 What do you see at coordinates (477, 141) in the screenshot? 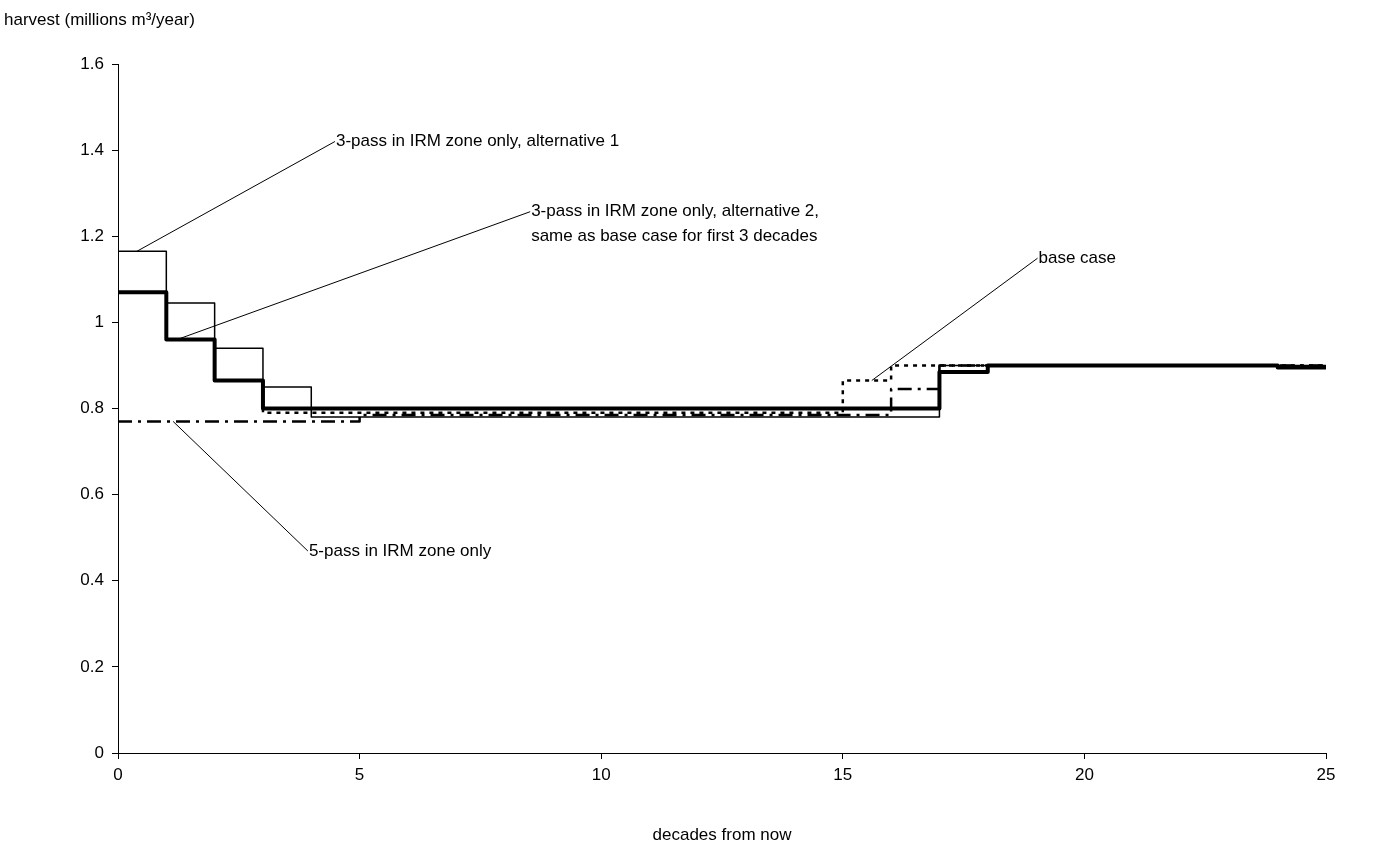
I see `annotation: 3-pass in IRM zone only, alternative 1` at bounding box center [477, 141].